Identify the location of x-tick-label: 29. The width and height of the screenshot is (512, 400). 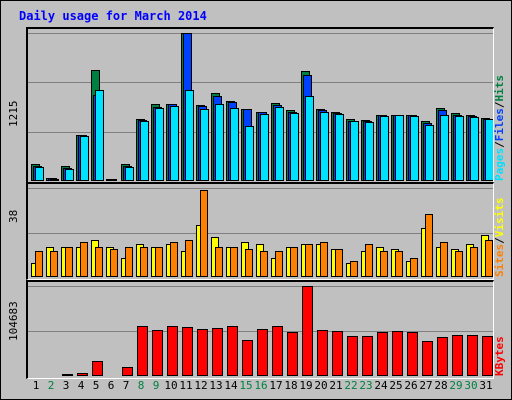
(456, 385).